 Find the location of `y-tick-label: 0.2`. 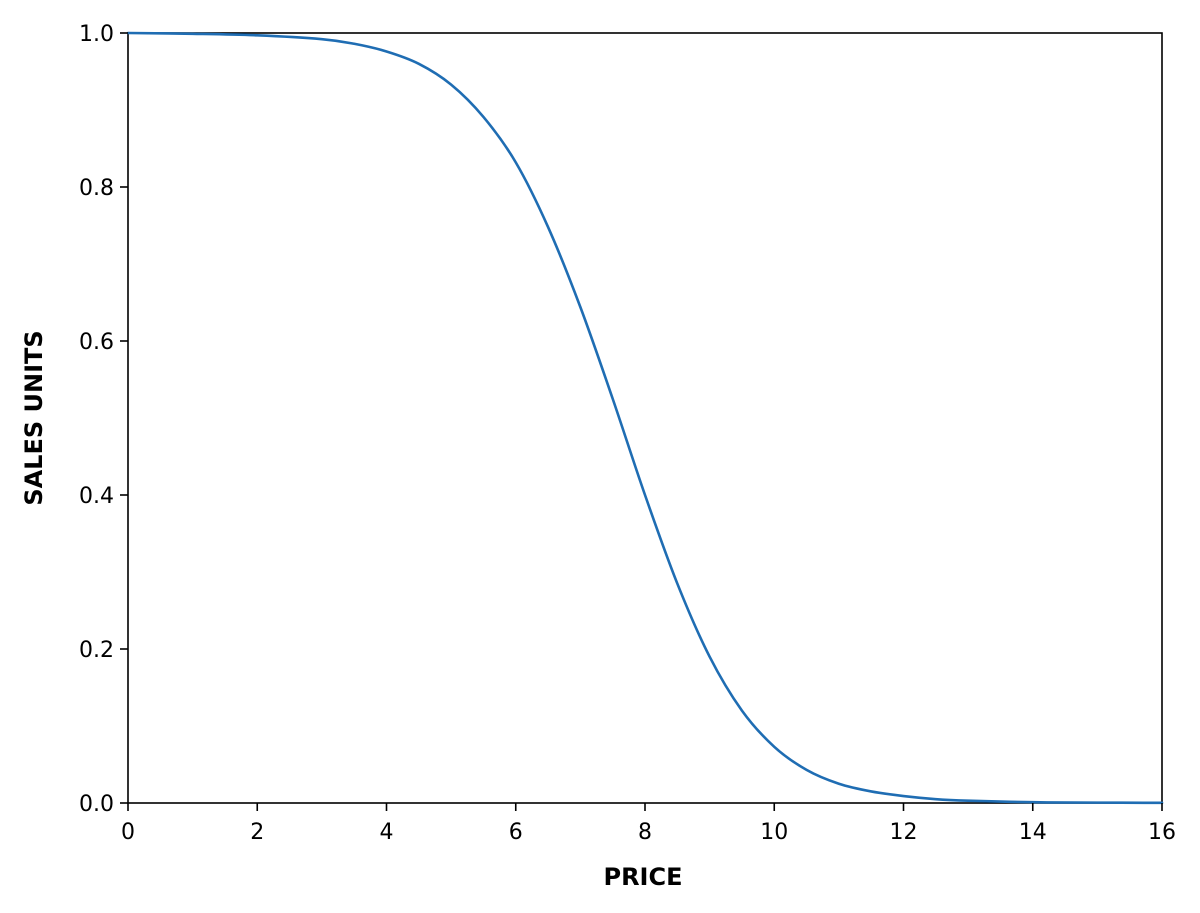

y-tick-label: 0.2 is located at coordinates (96, 650).